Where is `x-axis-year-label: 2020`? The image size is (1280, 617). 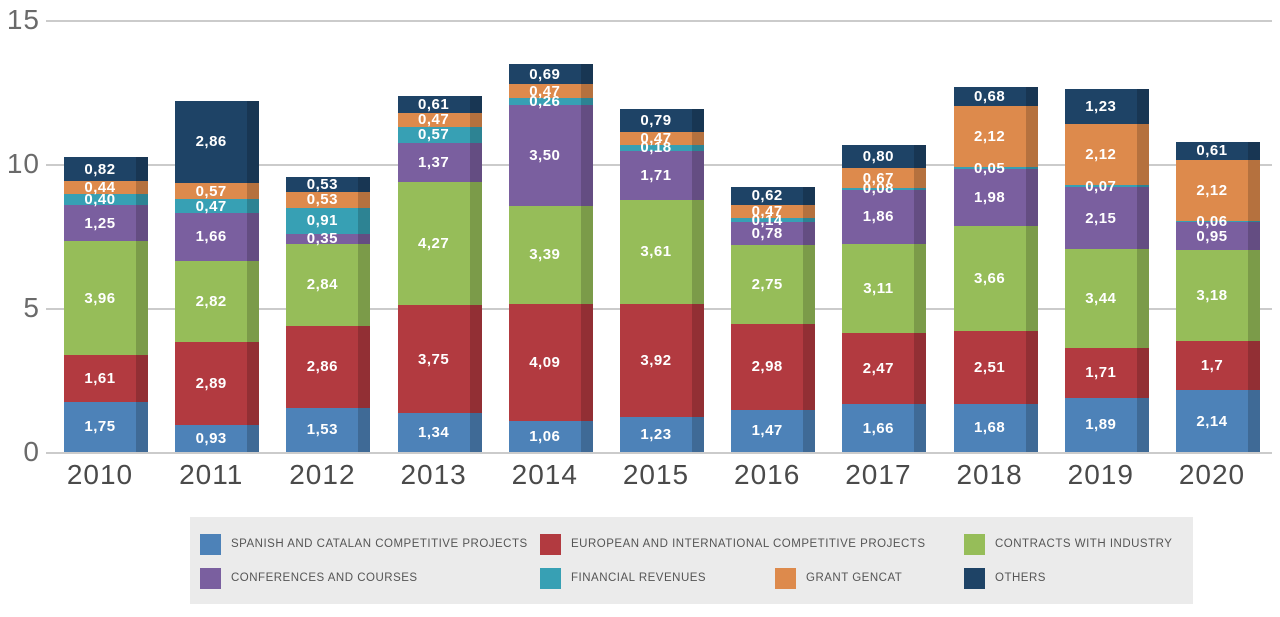
x-axis-year-label: 2020 is located at coordinates (1212, 474).